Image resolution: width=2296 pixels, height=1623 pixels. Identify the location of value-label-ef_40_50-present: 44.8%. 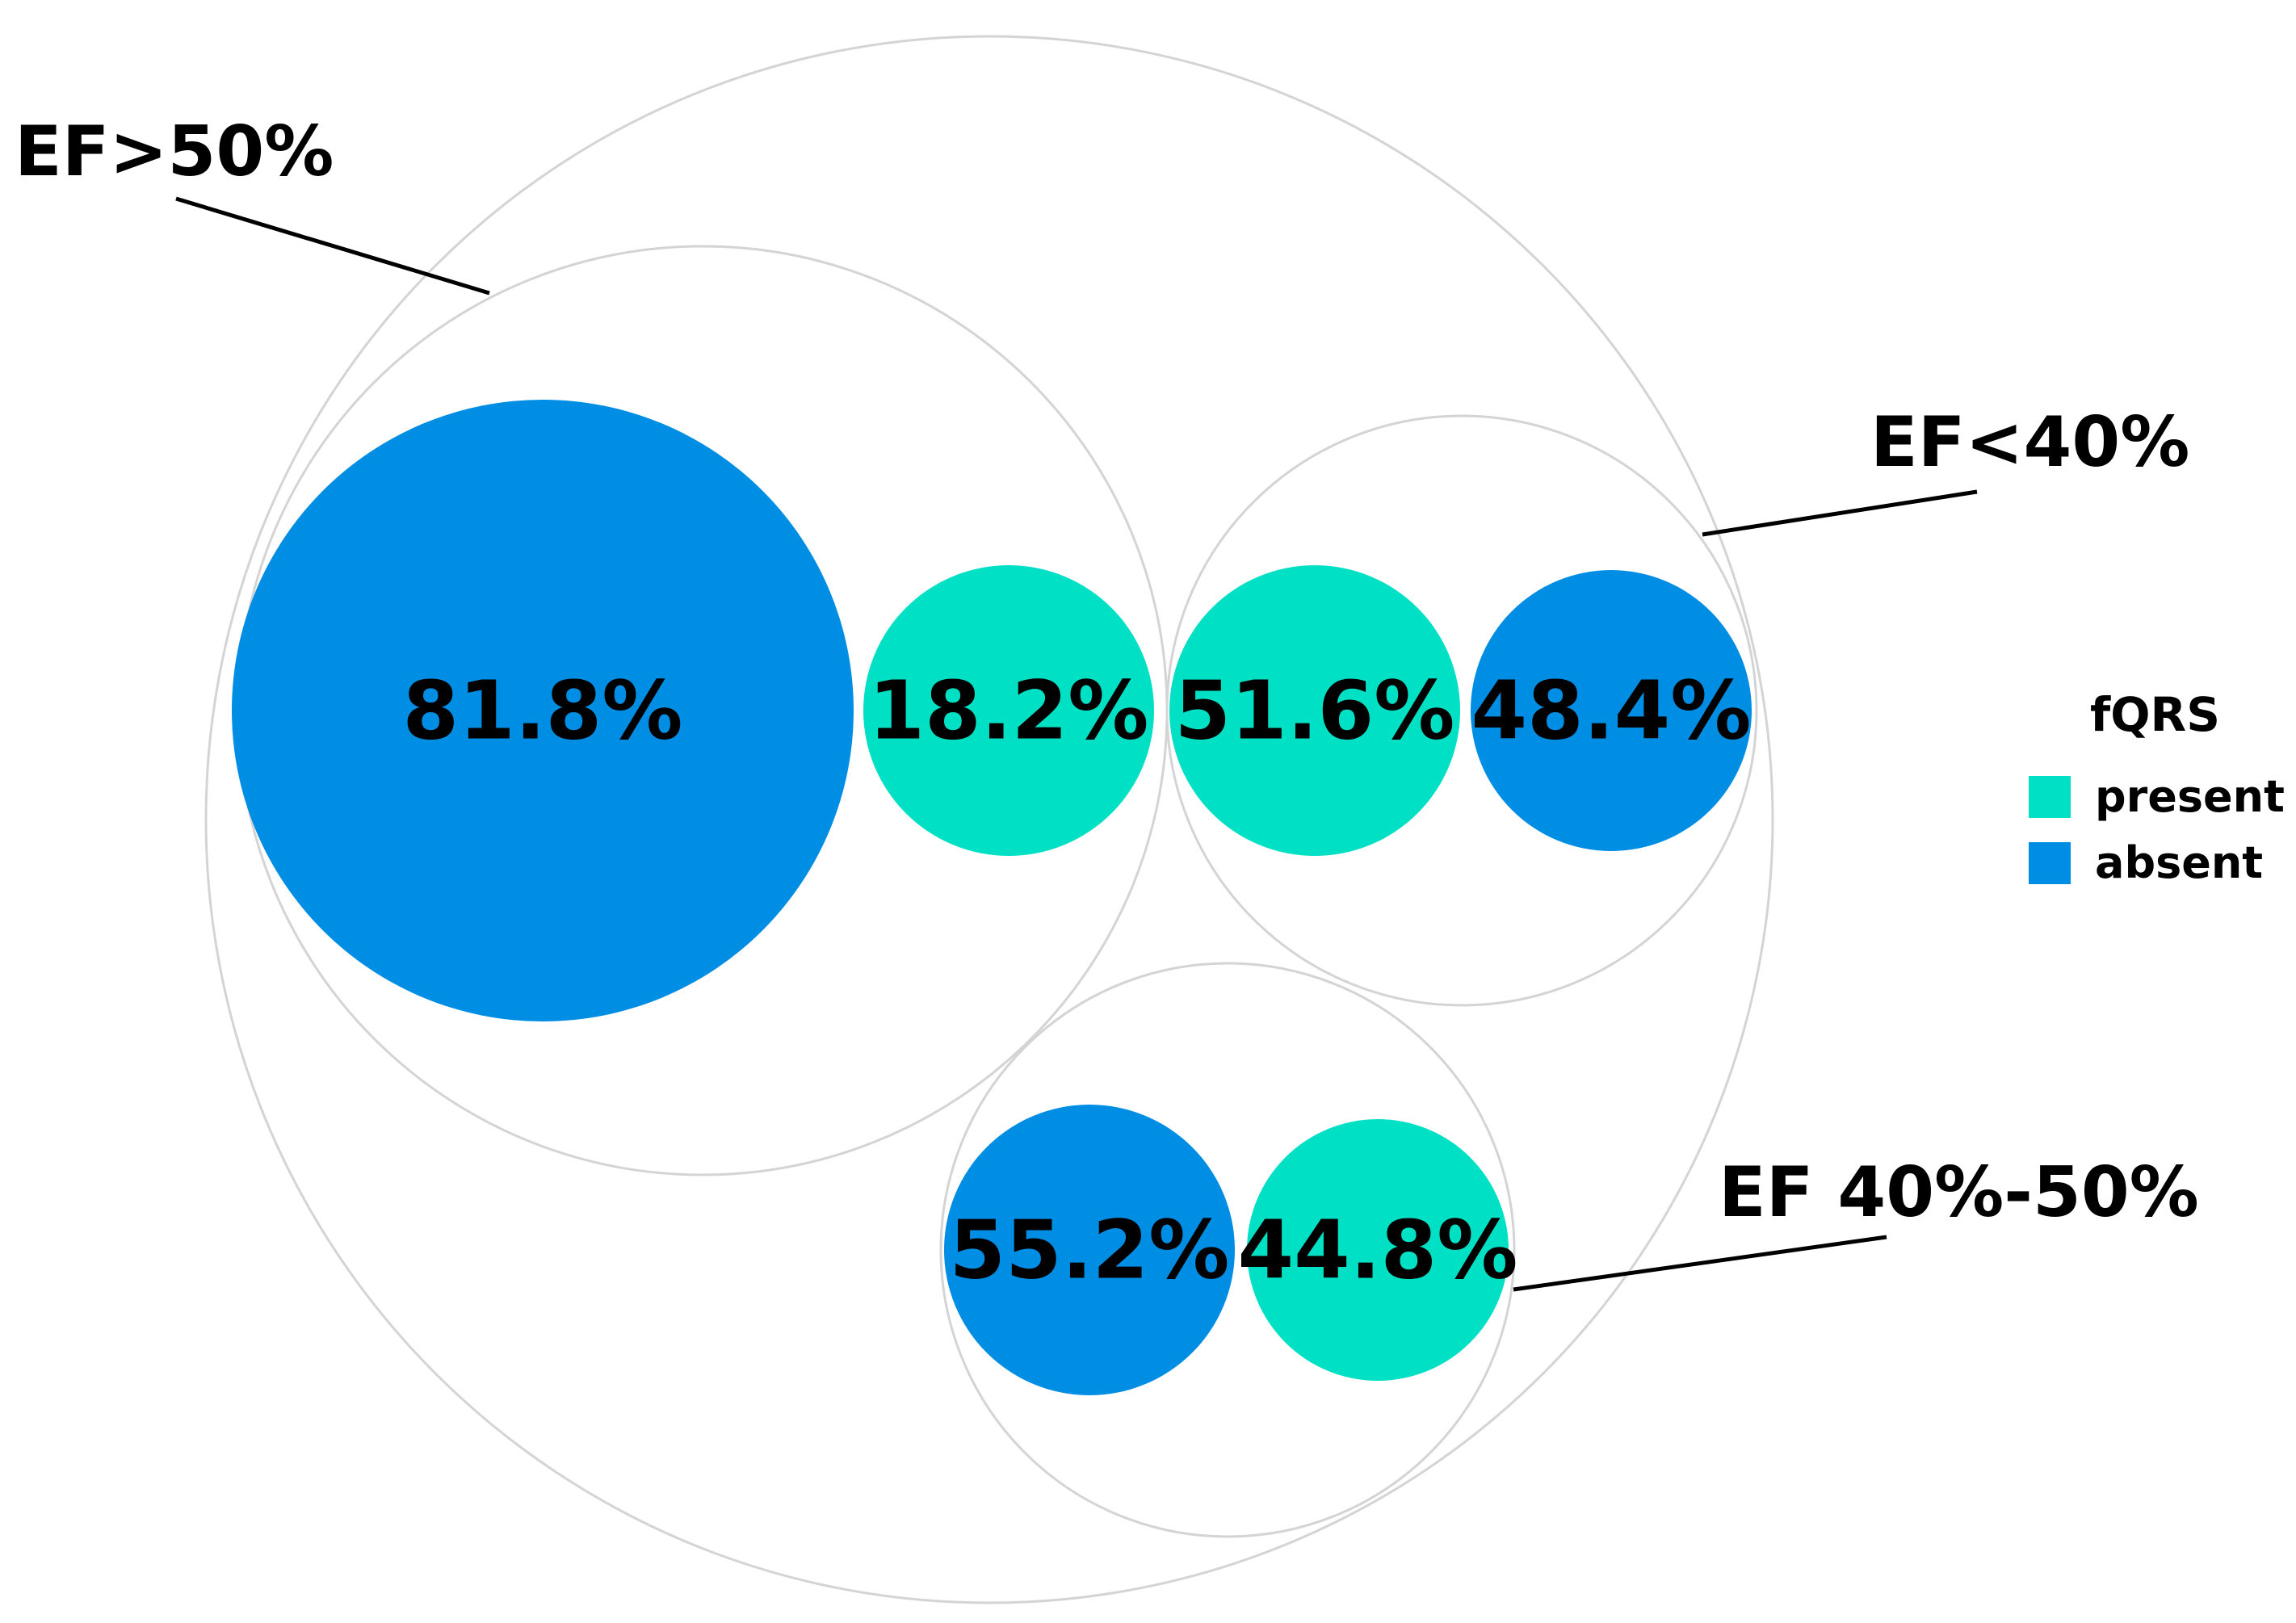
(1378, 1250).